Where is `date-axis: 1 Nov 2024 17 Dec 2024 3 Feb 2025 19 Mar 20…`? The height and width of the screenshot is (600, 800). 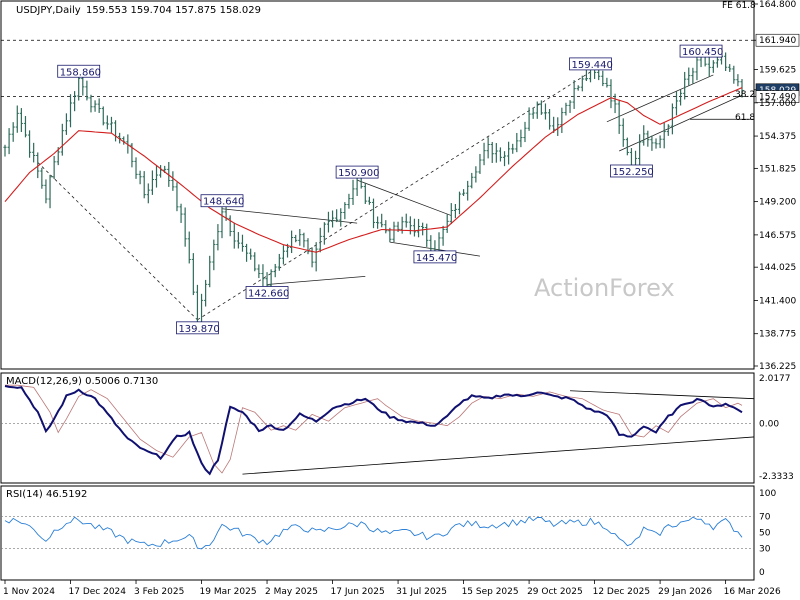
date-axis: 1 Nov 2024 17 Dec 2024 3 Feb 2025 19 Mar 20… is located at coordinates (392, 588).